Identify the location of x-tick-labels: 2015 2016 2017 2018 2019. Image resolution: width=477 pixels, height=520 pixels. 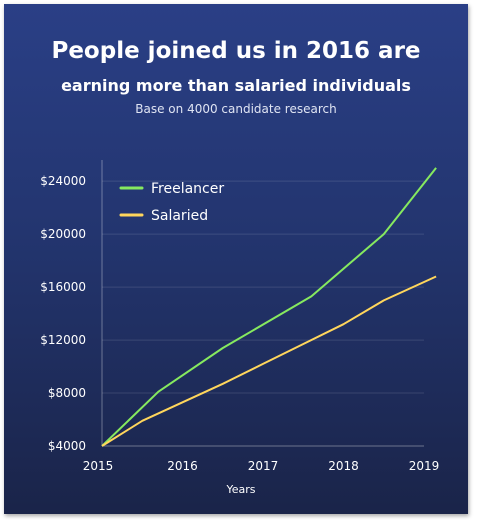
(261, 466).